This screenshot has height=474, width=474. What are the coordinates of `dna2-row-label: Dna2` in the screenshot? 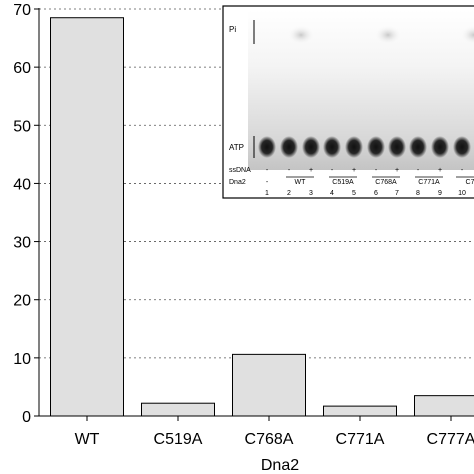 It's located at (237, 182).